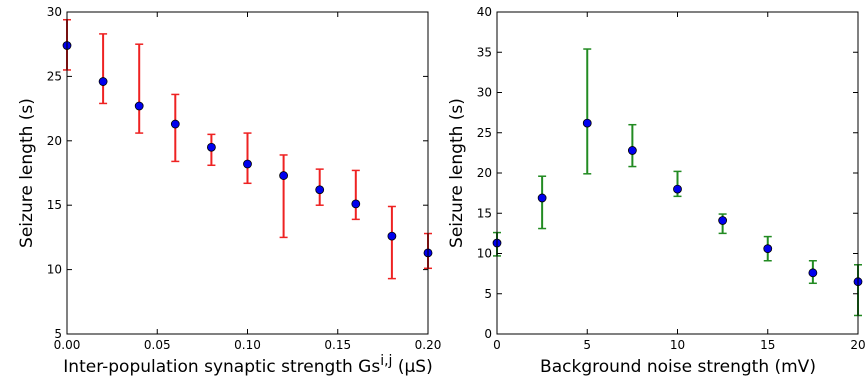 The image size is (867, 377). What do you see at coordinates (54, 270) in the screenshot?
I see `left-y-tick-label: 10` at bounding box center [54, 270].